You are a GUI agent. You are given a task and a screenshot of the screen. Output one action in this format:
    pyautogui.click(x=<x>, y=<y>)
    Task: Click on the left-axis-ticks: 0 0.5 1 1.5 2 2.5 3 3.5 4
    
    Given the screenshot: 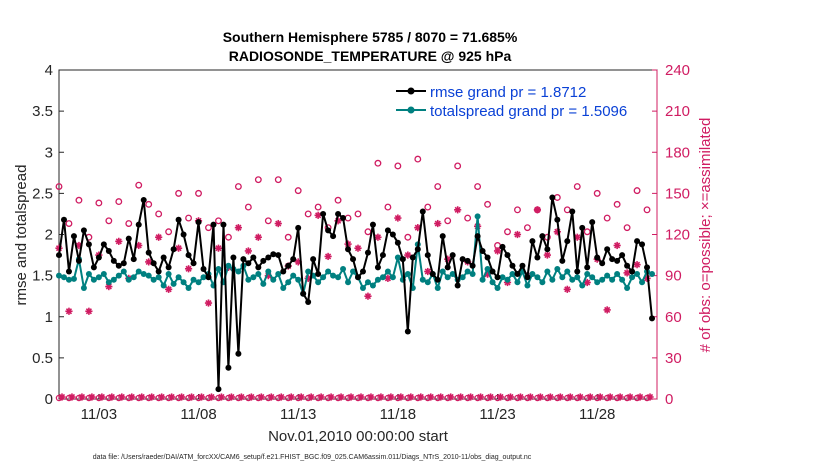 What is the action you would take?
    pyautogui.click(x=48, y=235)
    